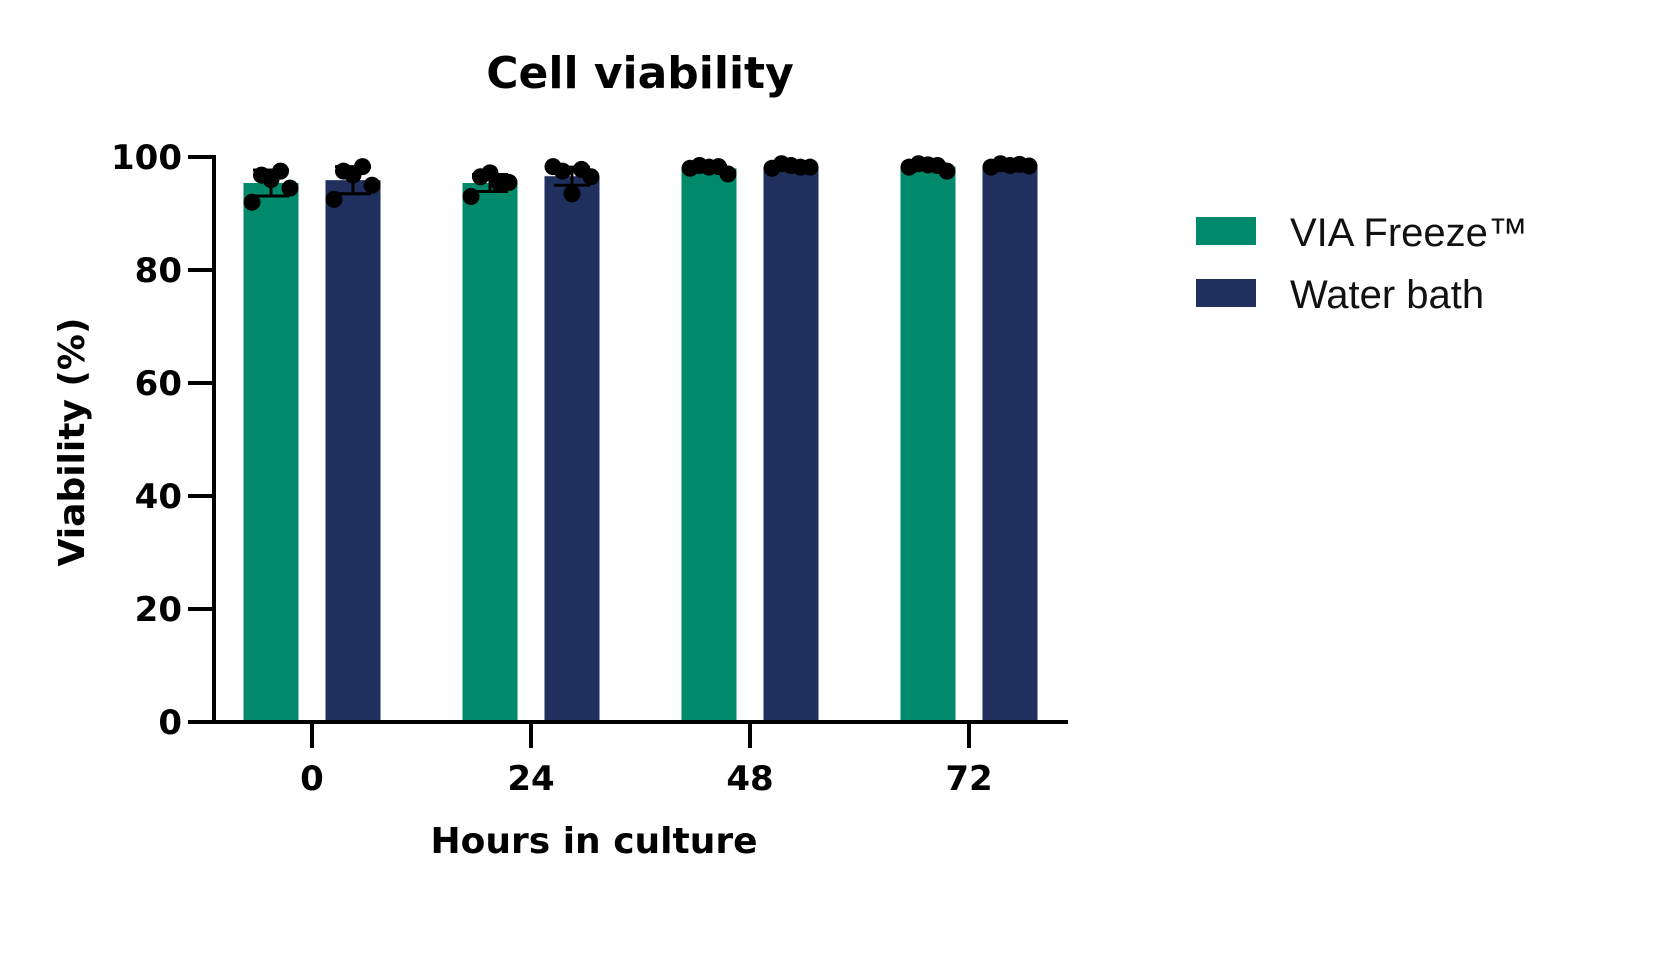 The width and height of the screenshot is (1659, 957). Describe the element at coordinates (490, 452) in the screenshot. I see `bar-via-freeze-24h` at that location.